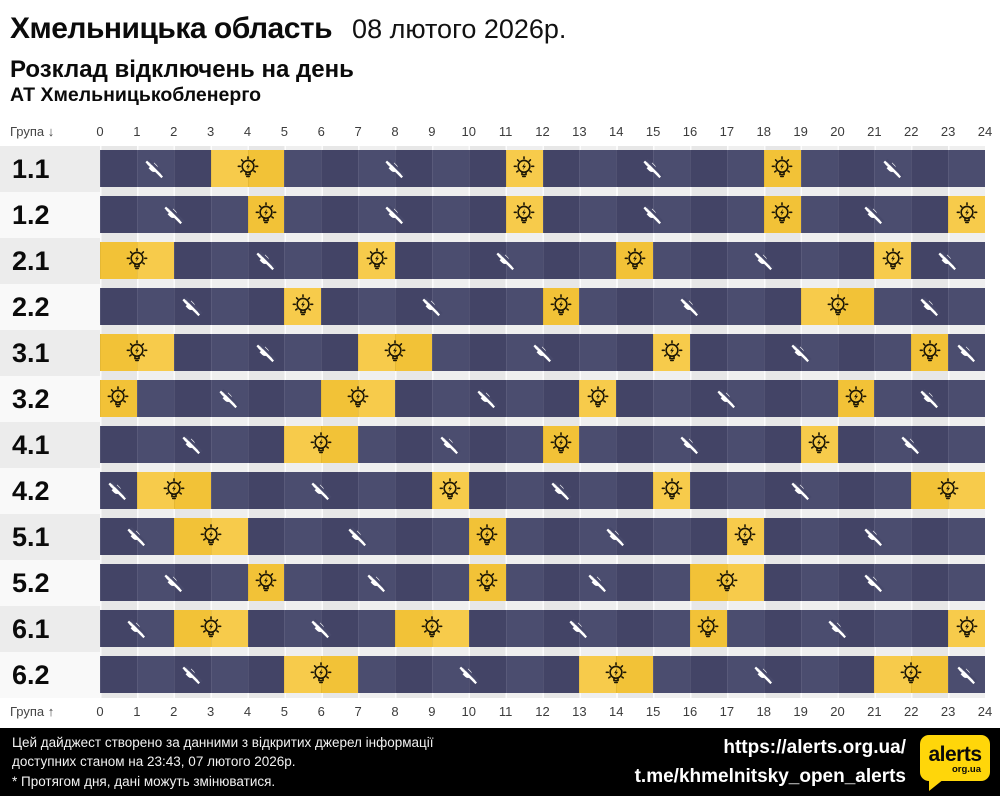 Image resolution: width=1000 pixels, height=796 pixels. I want to click on hour-label: 13, so click(579, 711).